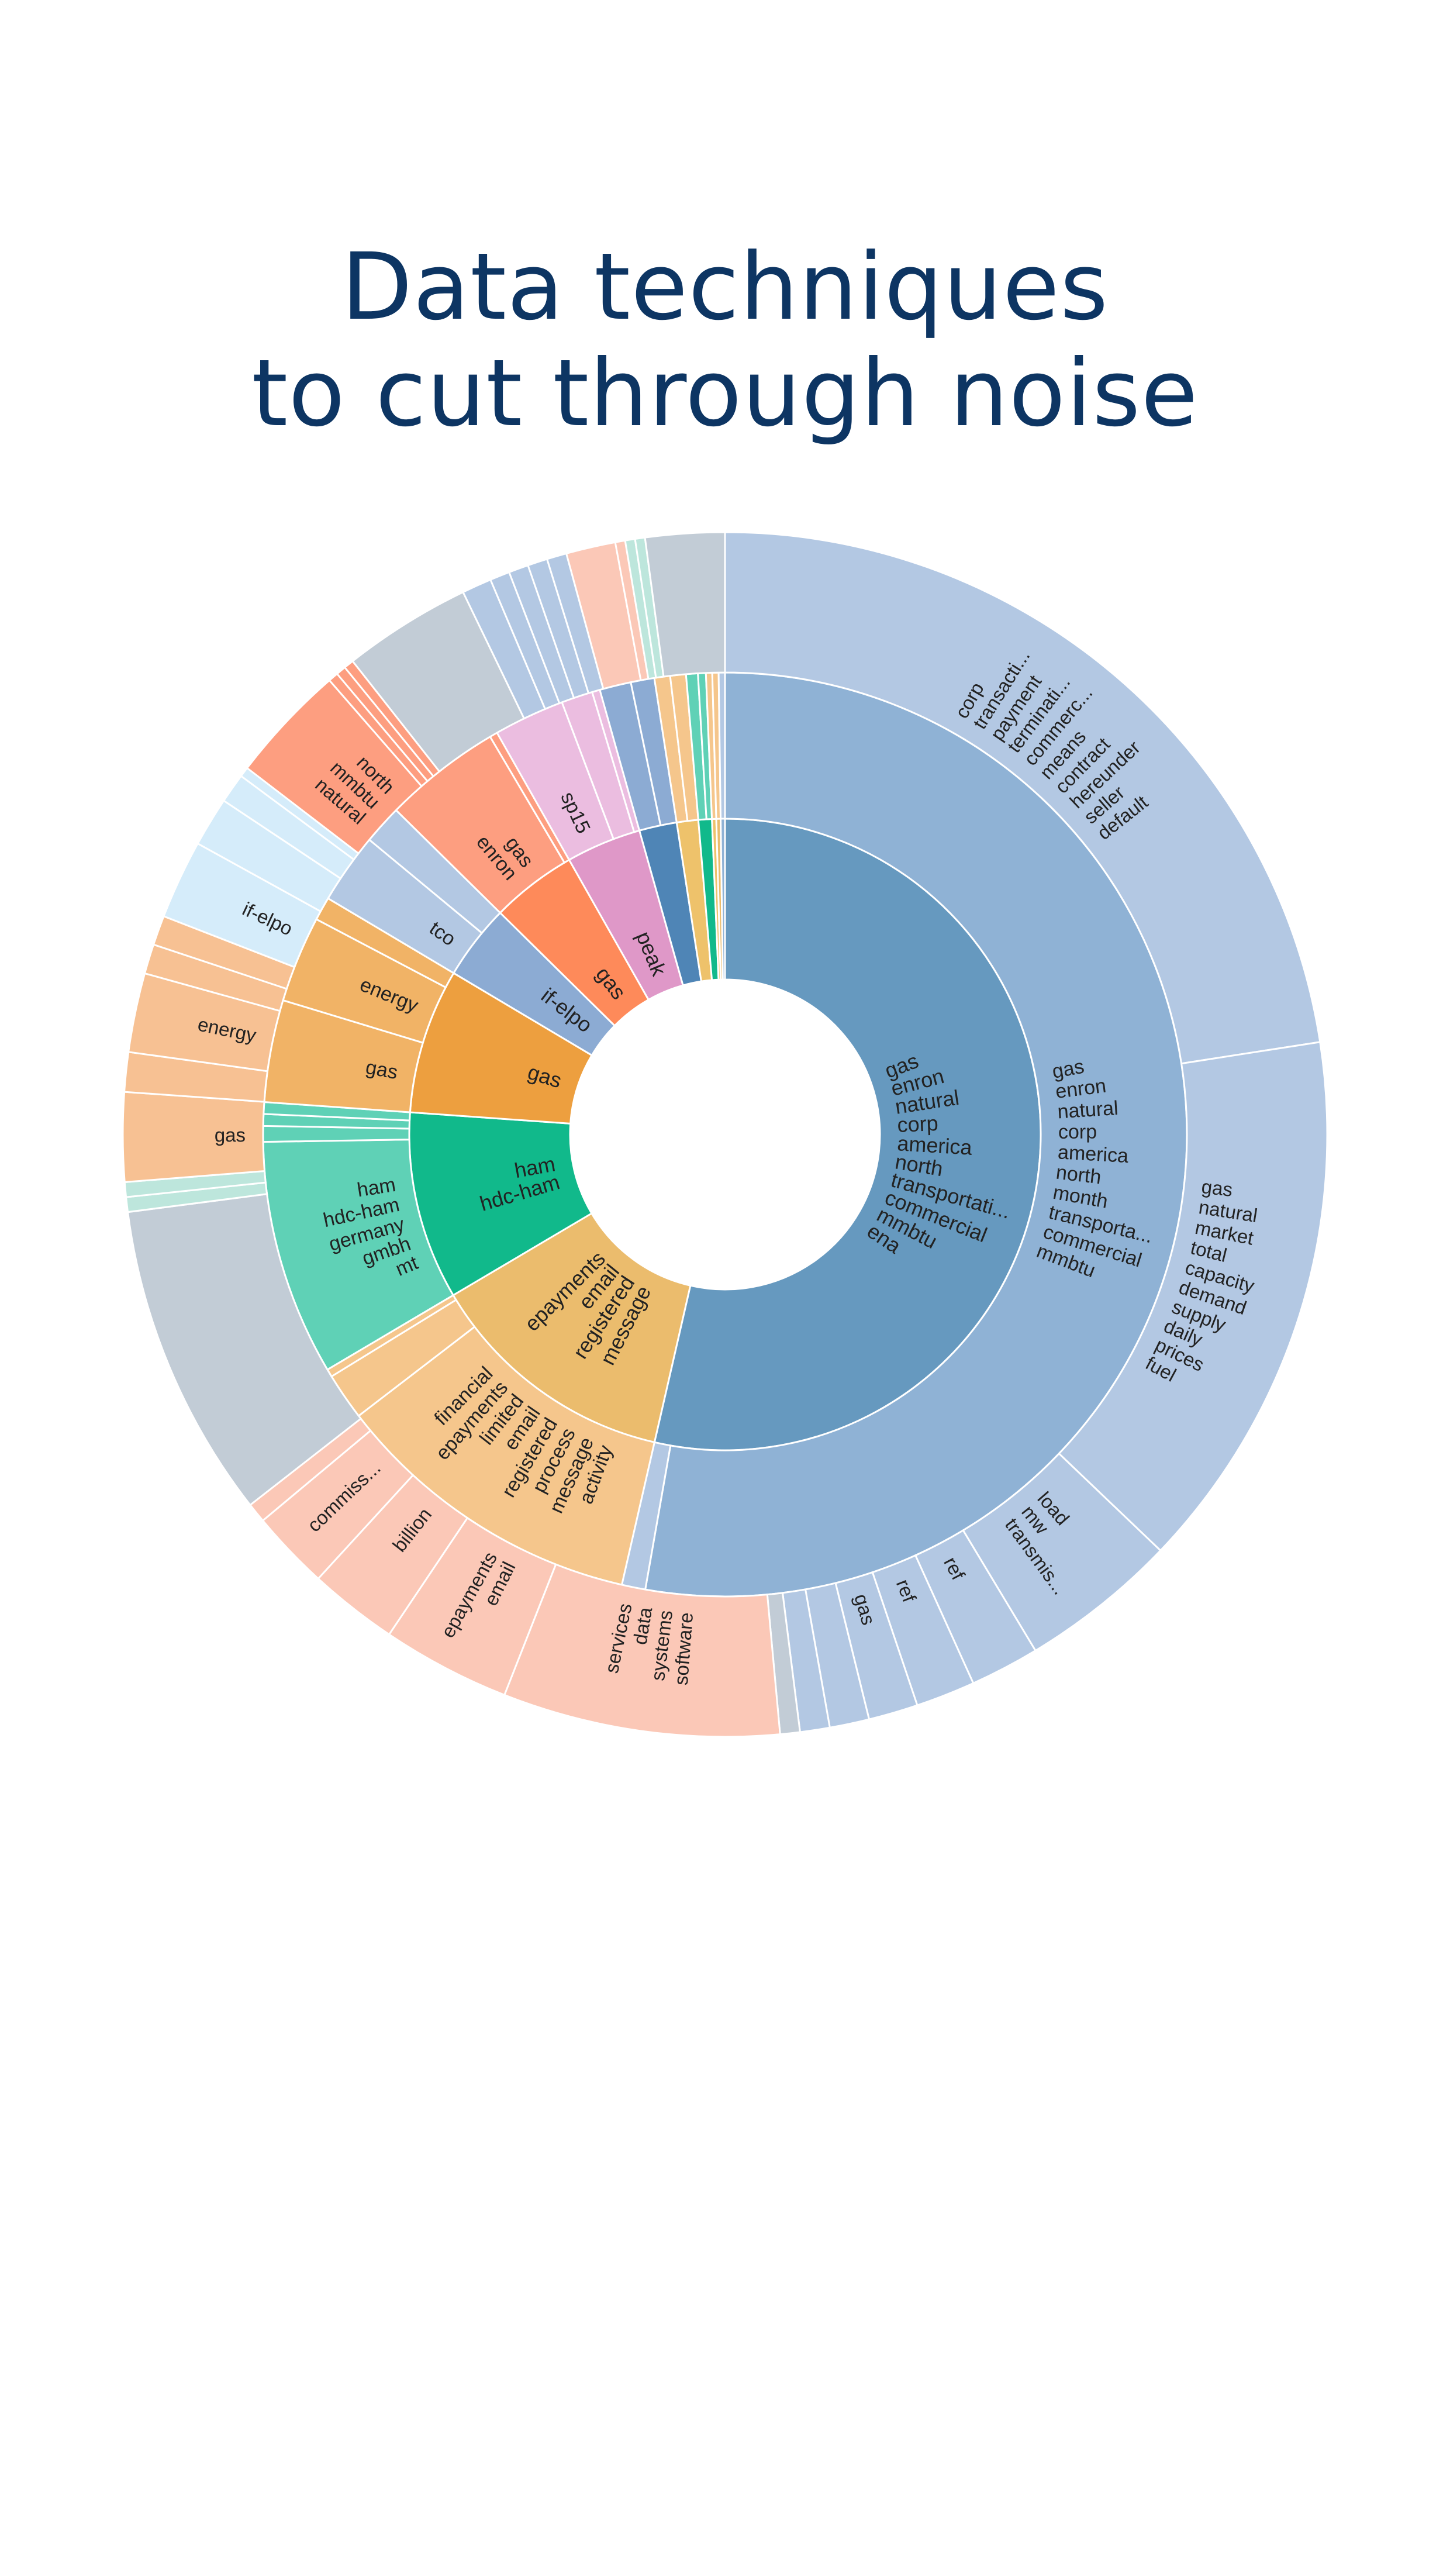 The height and width of the screenshot is (2576, 1450). What do you see at coordinates (918, 1124) in the screenshot?
I see `inner-term-label: corp` at bounding box center [918, 1124].